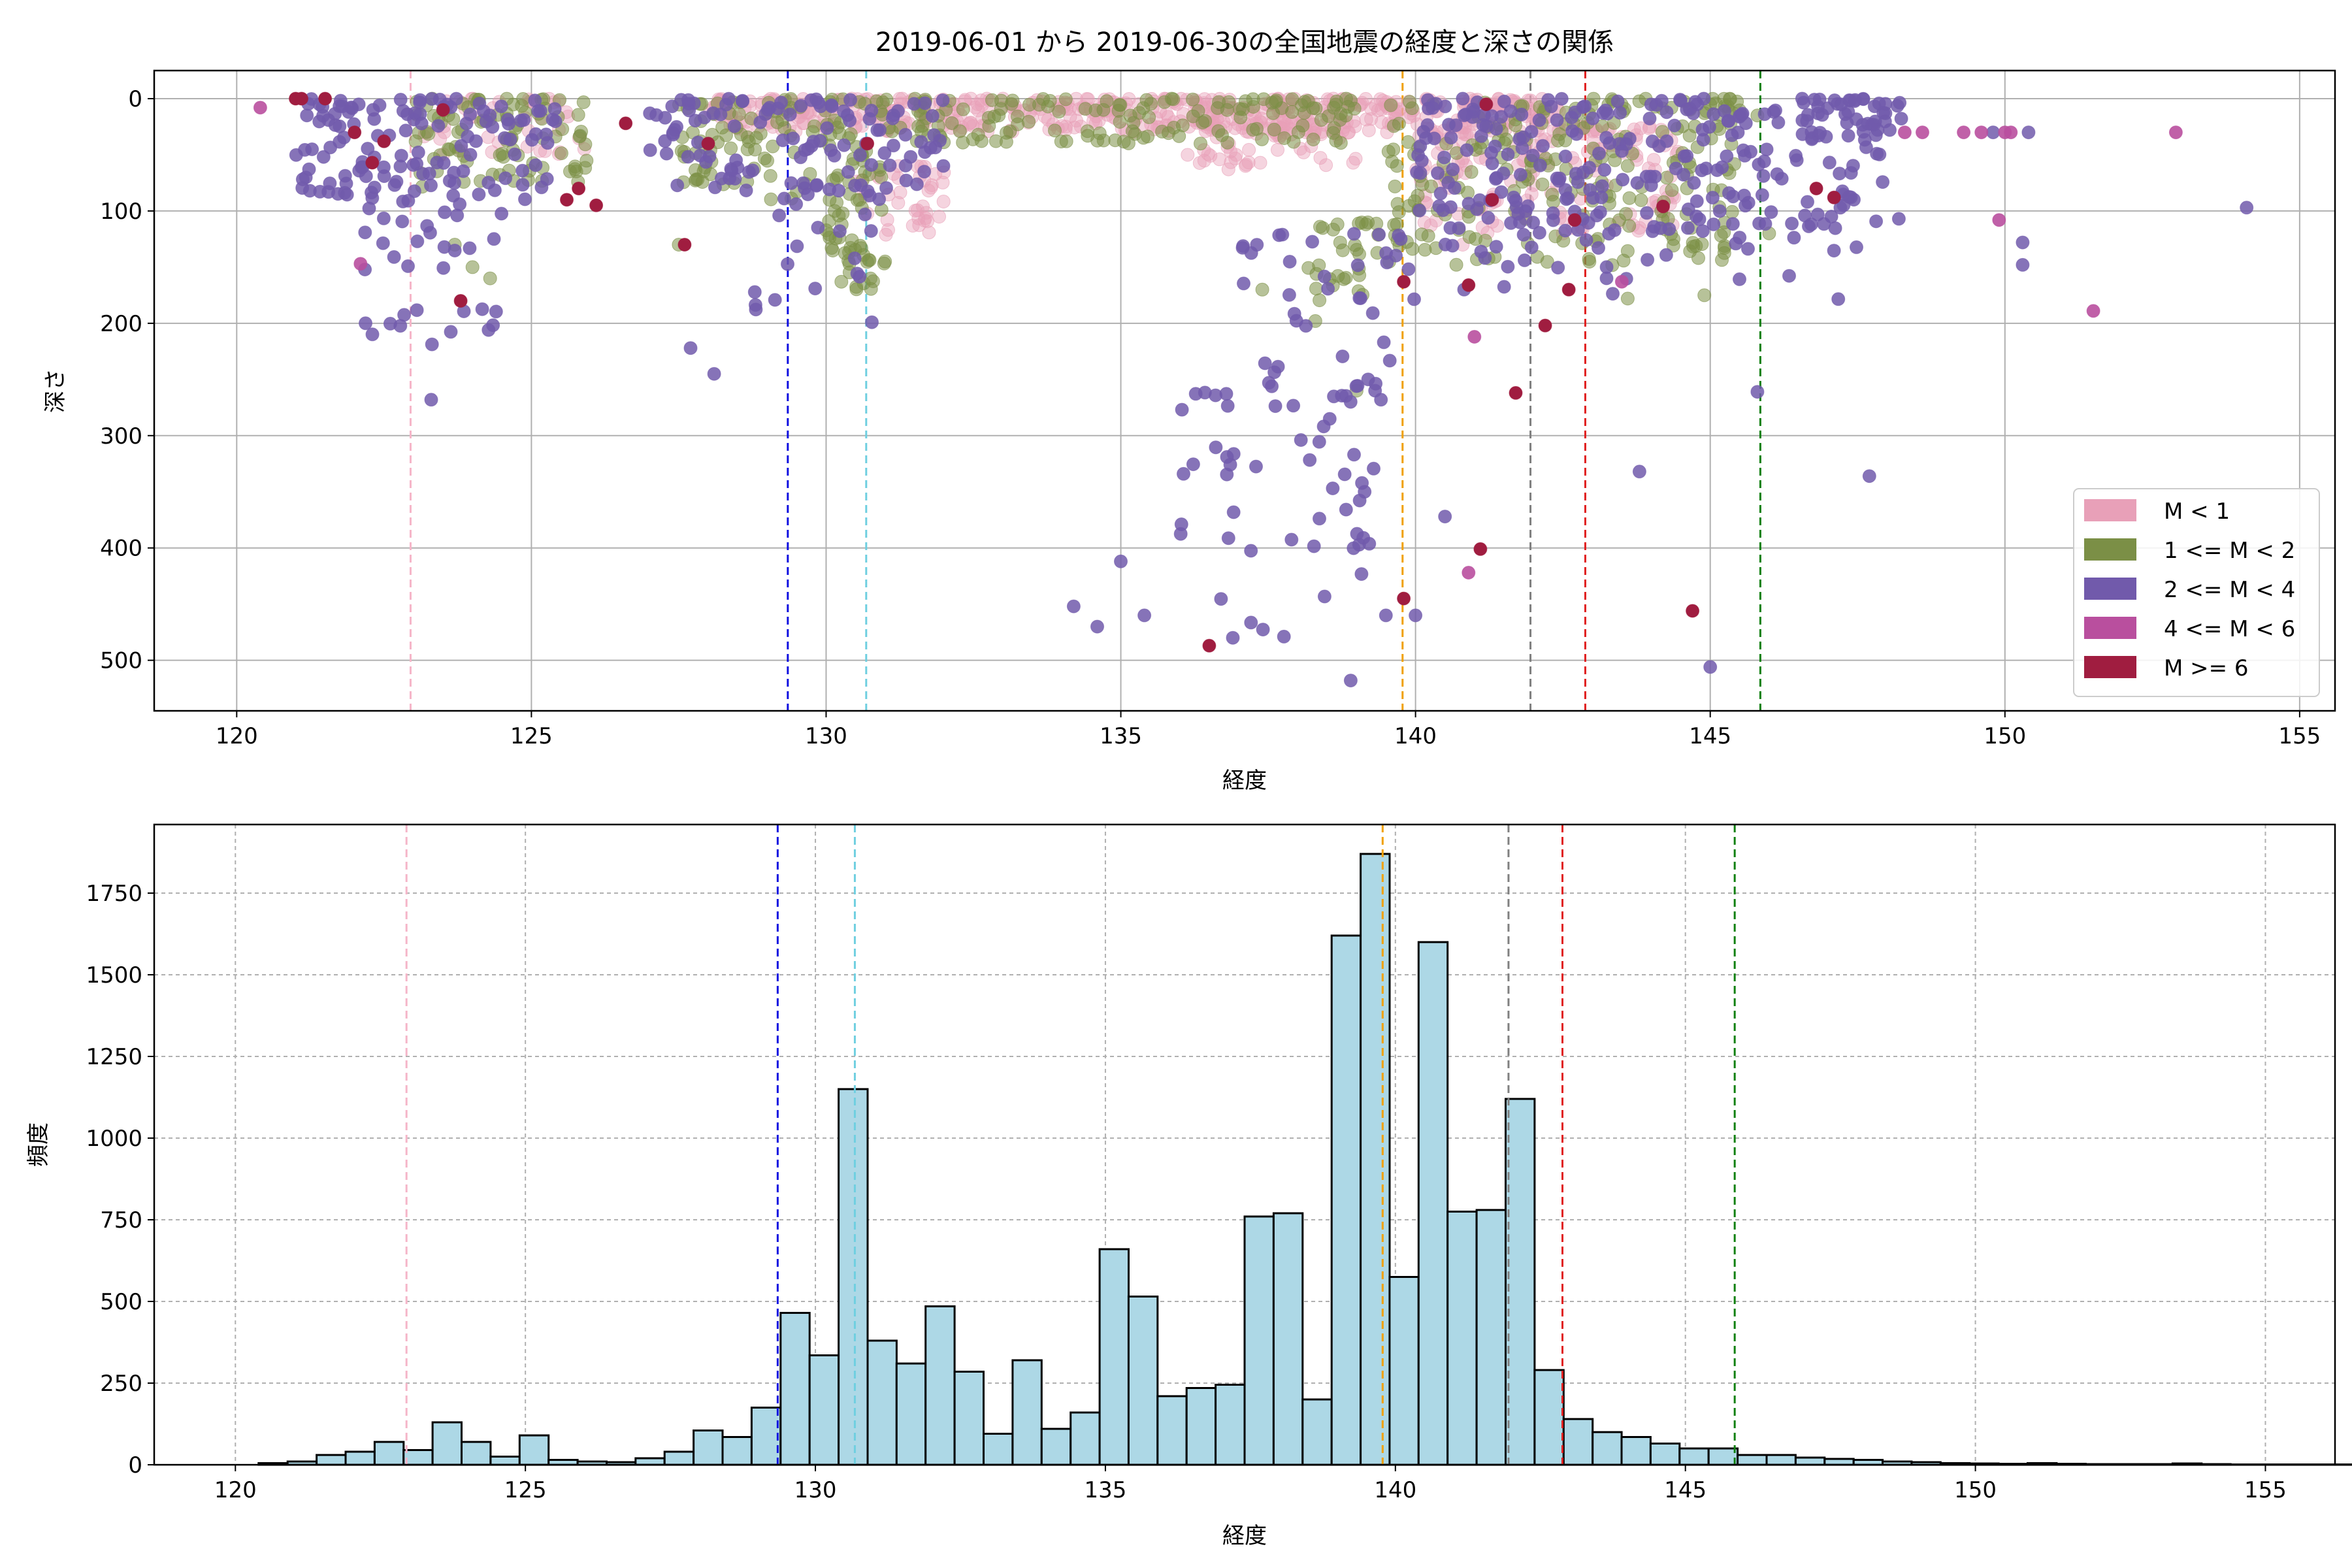 The width and height of the screenshot is (2352, 1568). I want to click on scatter-y-ticks: 0 100 200 300 400 500, so click(127, 380).